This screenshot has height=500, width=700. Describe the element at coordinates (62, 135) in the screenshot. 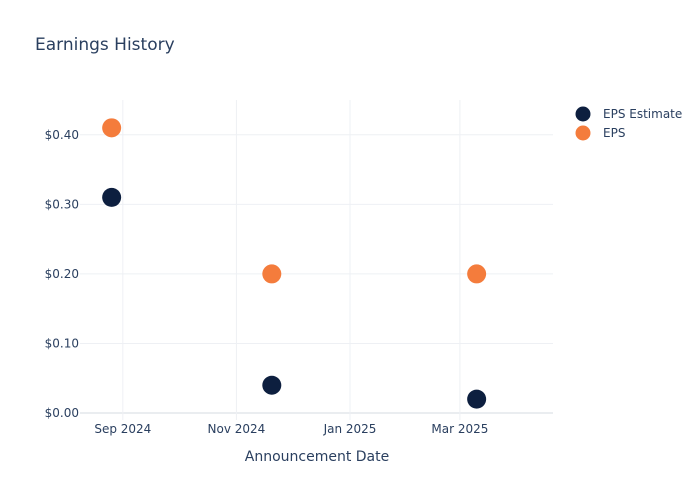

I see `y-tick-label: $0.40` at that location.